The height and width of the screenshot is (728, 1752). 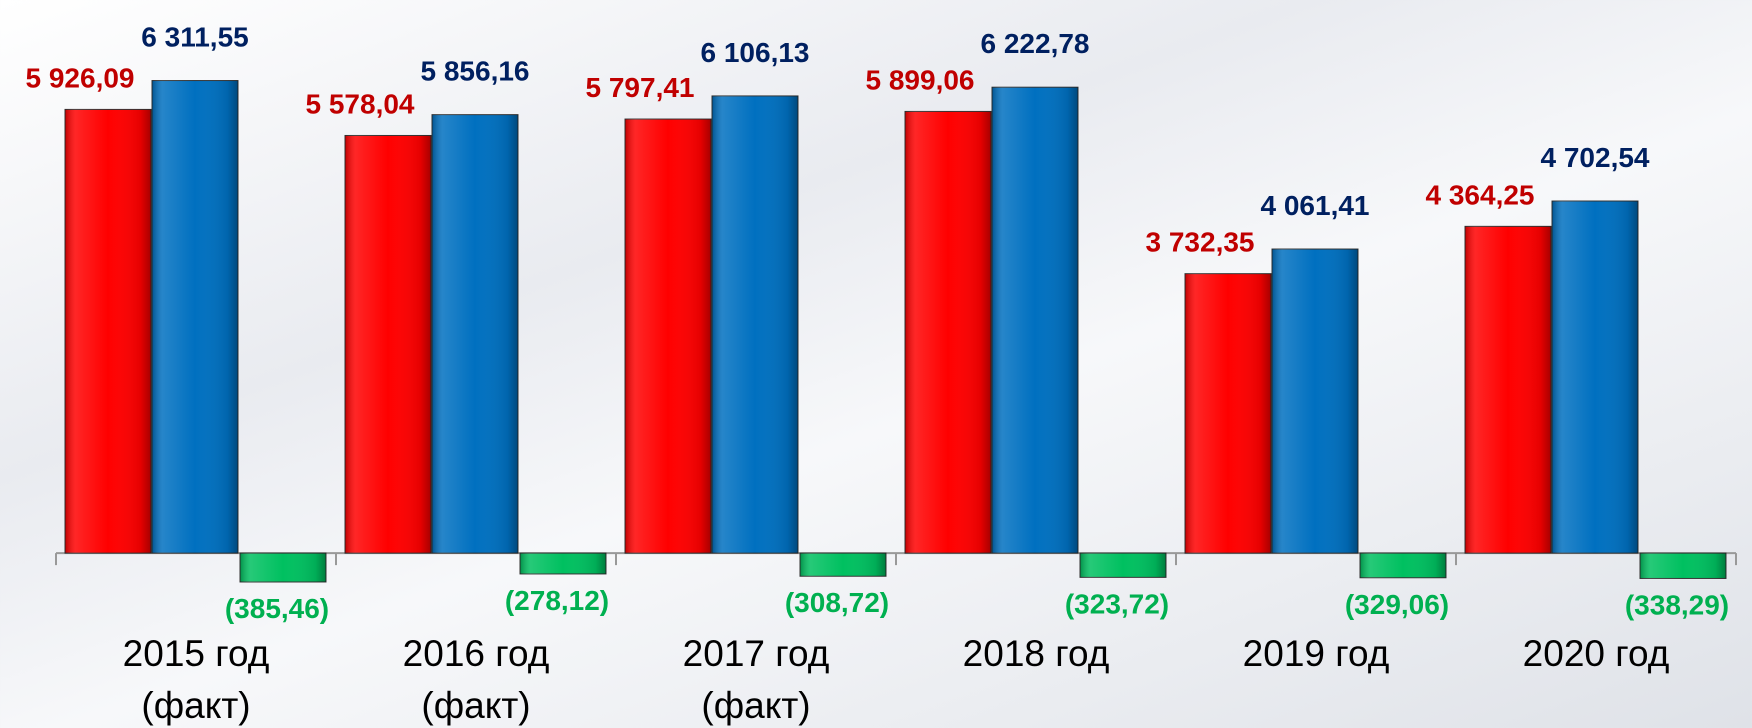 I want to click on value-label: 5 578,04, so click(x=360, y=103).